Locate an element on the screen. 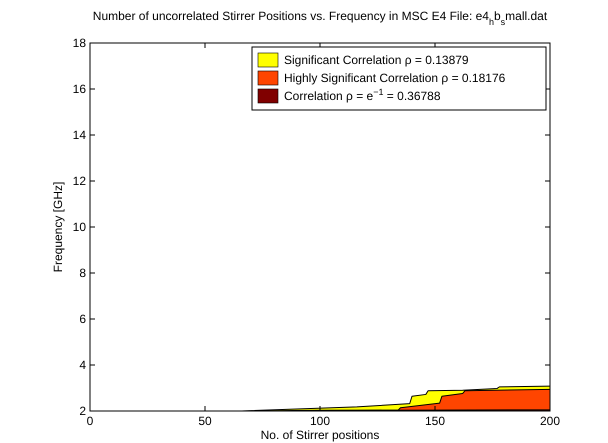  x-tick-label: 0 is located at coordinates (90, 421).